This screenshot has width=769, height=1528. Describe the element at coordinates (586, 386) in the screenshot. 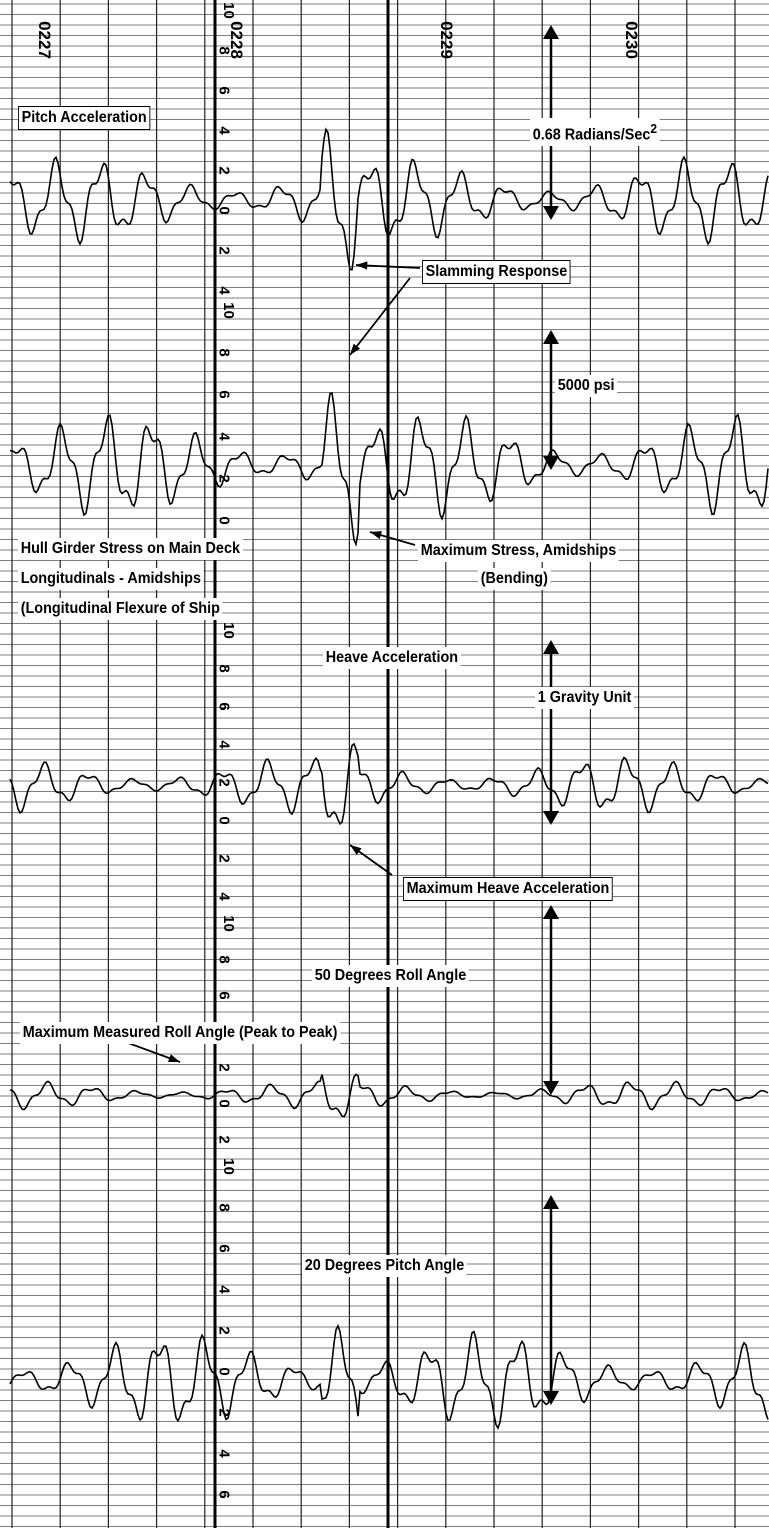

I see `range-label: 5000 psi` at that location.